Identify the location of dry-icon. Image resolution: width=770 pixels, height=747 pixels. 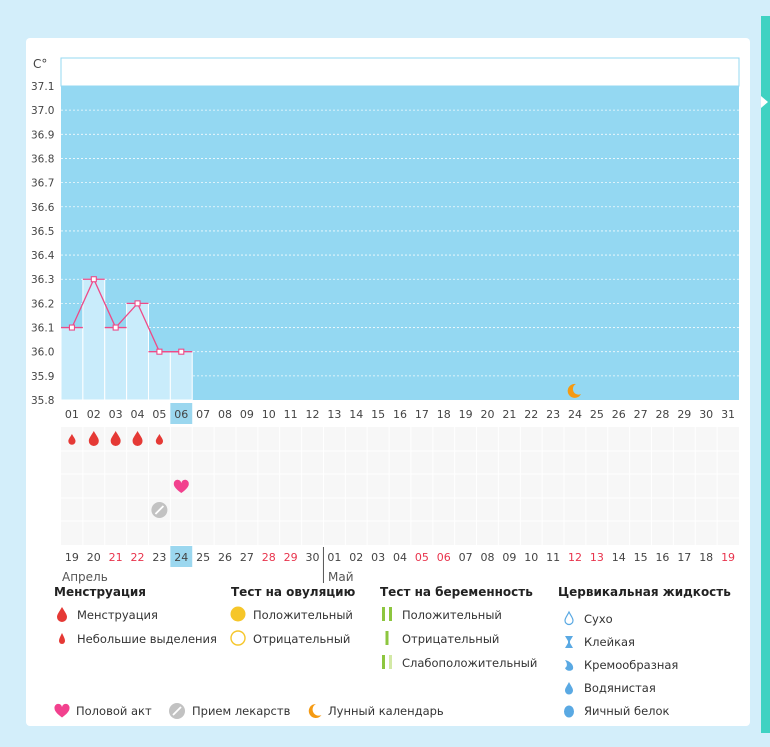
(569, 618).